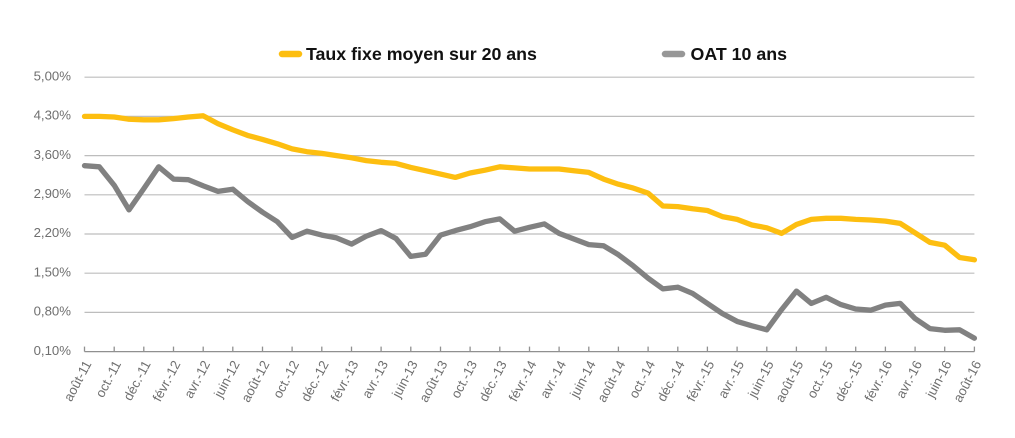 The height and width of the screenshot is (438, 1015). I want to click on svg-text: 0,80%, so click(53, 311).